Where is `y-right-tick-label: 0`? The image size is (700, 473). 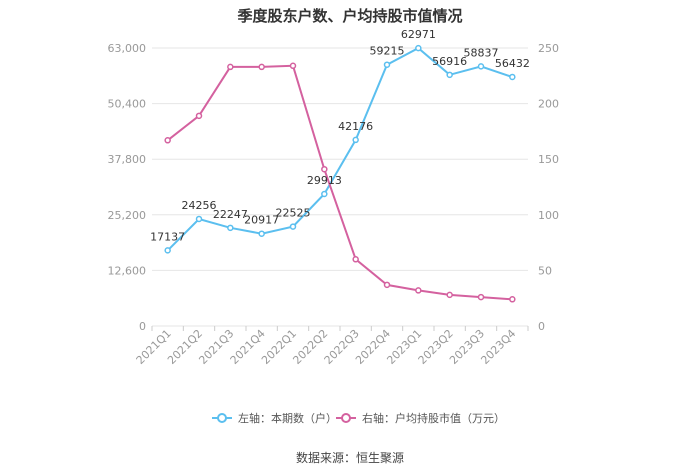
y-right-tick-label: 0 is located at coordinates (541, 326).